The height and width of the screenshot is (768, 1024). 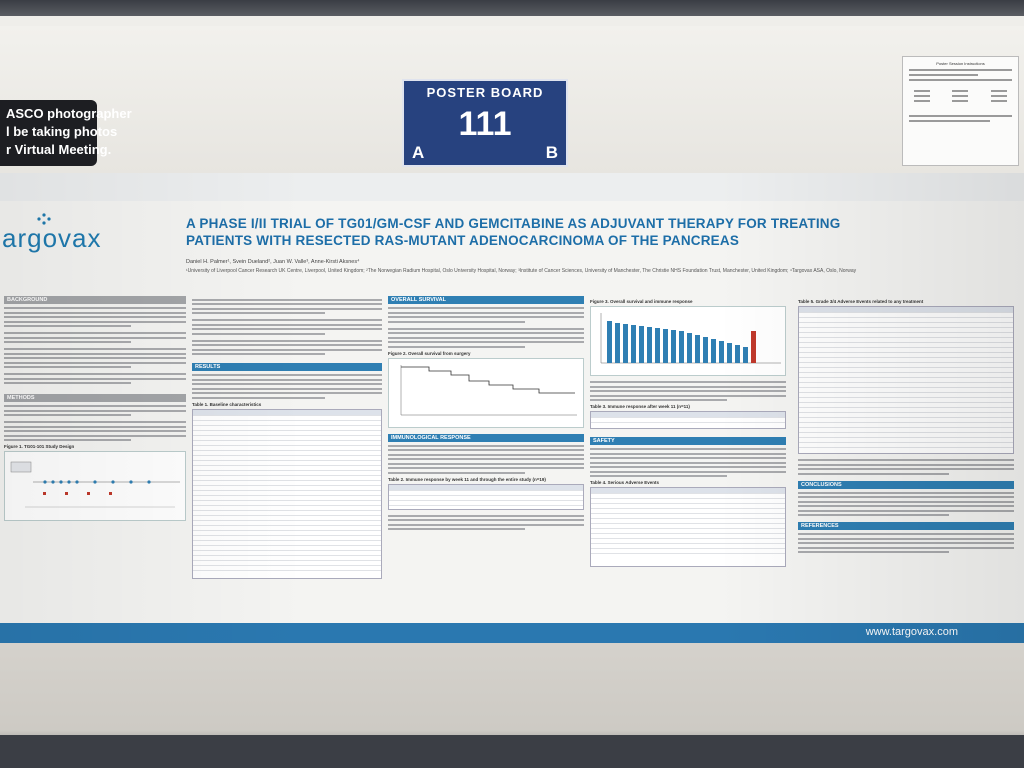 I want to click on figure-1-caption: Figure 1. TG01-101 Study Design, so click(x=39, y=446).